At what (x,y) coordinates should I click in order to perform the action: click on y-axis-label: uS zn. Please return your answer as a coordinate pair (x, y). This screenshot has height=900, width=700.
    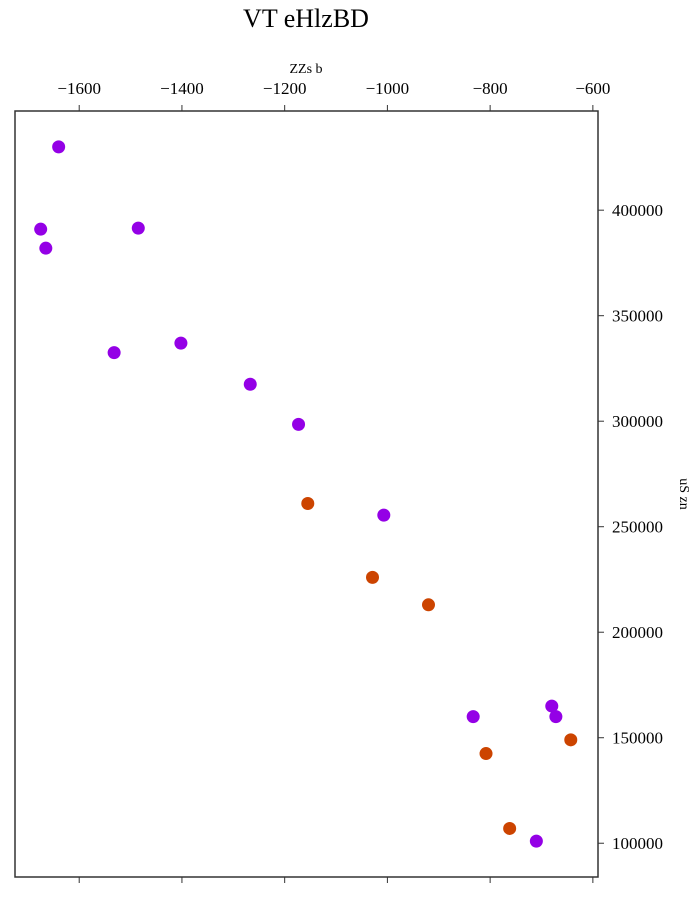
    Looking at the image, I should click on (683, 494).